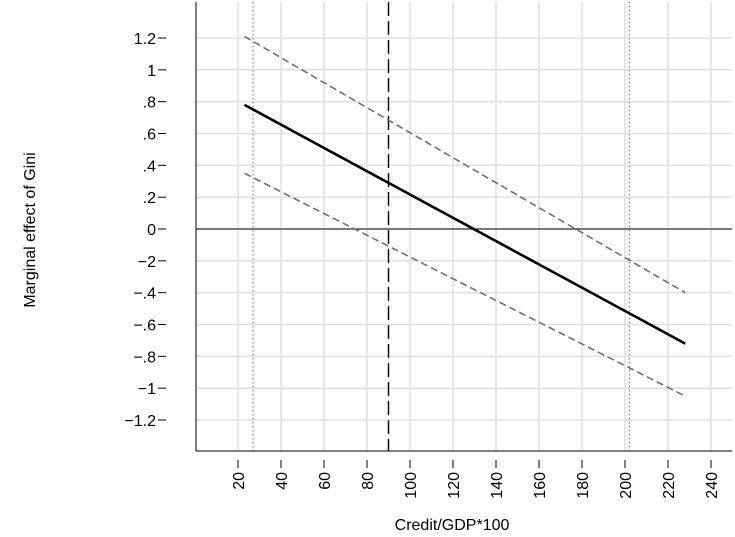 This screenshot has height=537, width=735. Describe the element at coordinates (149, 103) in the screenshot. I see `y-tick-label: .8` at that location.